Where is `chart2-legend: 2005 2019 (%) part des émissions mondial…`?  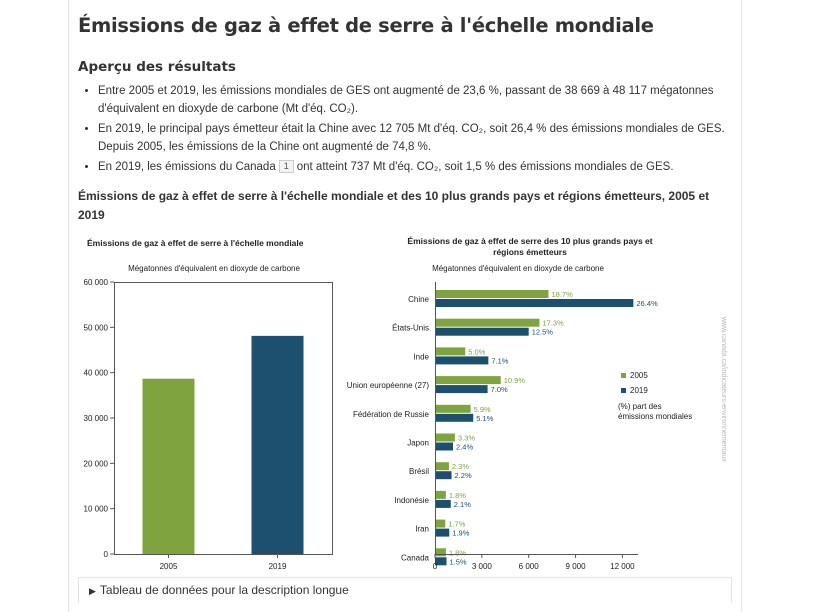
chart2-legend: 2005 2019 (%) part des émissions mondial… is located at coordinates (655, 396).